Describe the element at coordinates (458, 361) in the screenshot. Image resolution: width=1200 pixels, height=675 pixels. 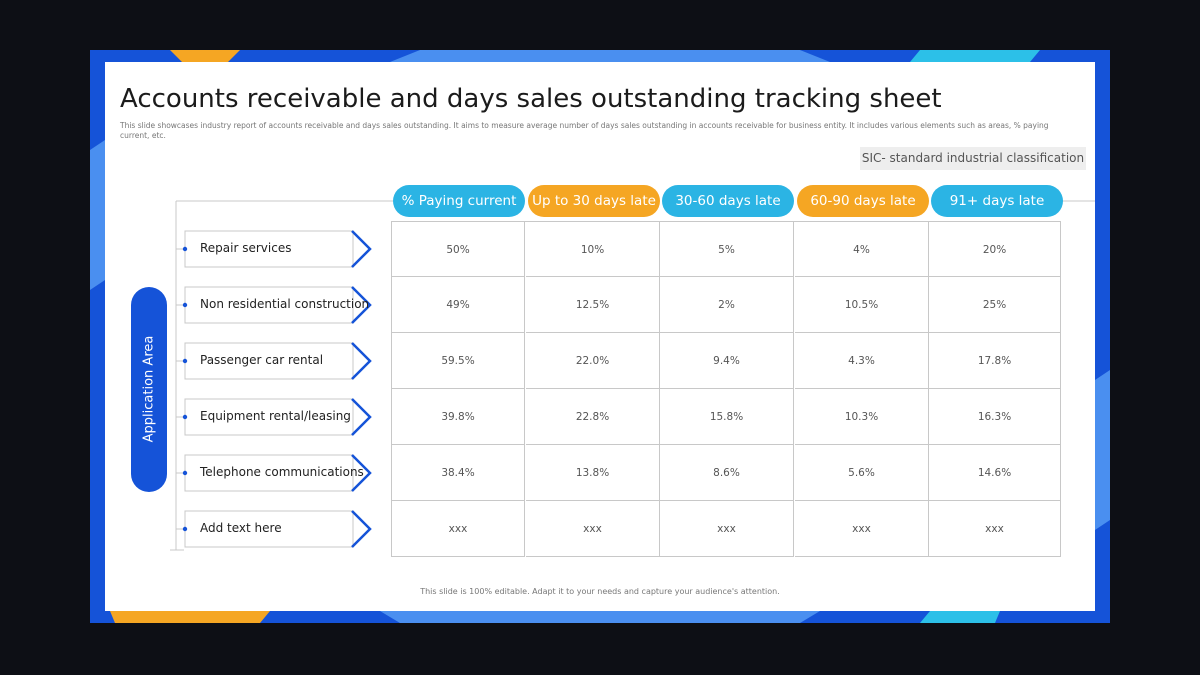
I see `table-cell: 59.5%` at that location.